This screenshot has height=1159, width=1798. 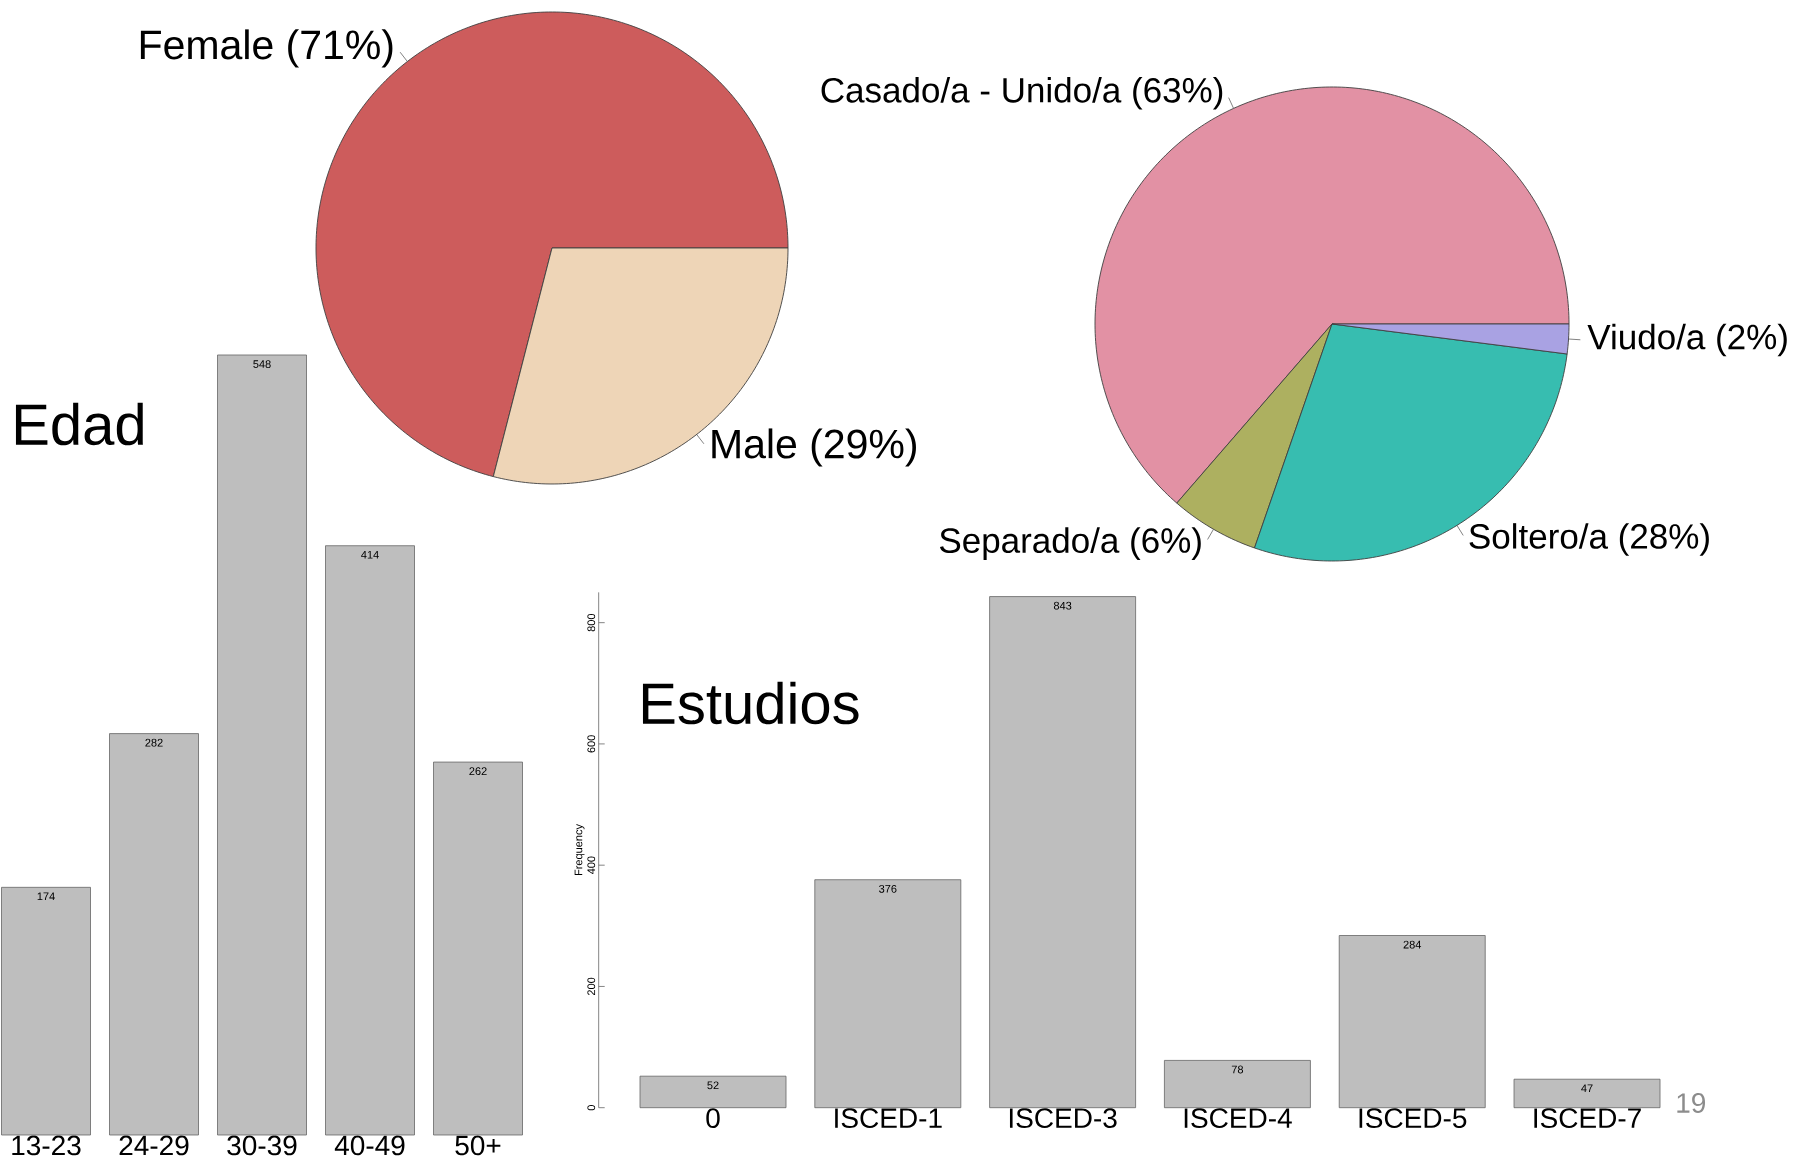 What do you see at coordinates (1412, 944) in the screenshot?
I see `data-label: 284` at bounding box center [1412, 944].